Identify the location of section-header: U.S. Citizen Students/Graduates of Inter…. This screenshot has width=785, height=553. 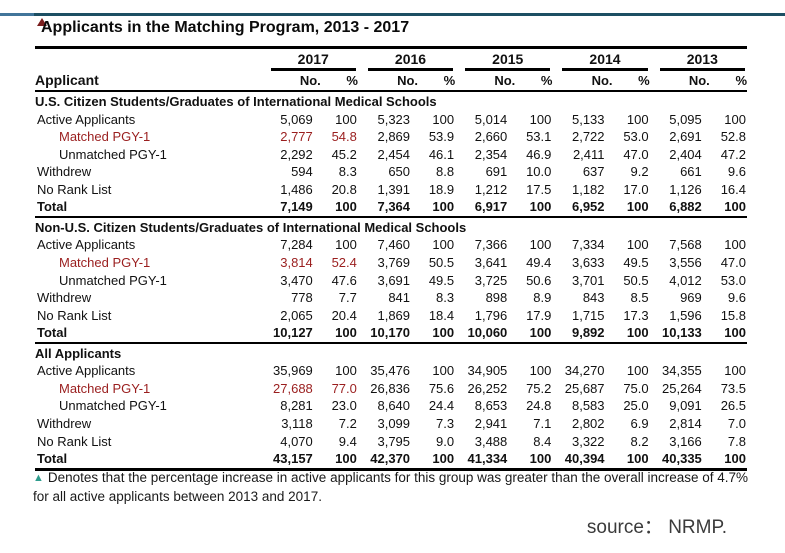
(236, 101).